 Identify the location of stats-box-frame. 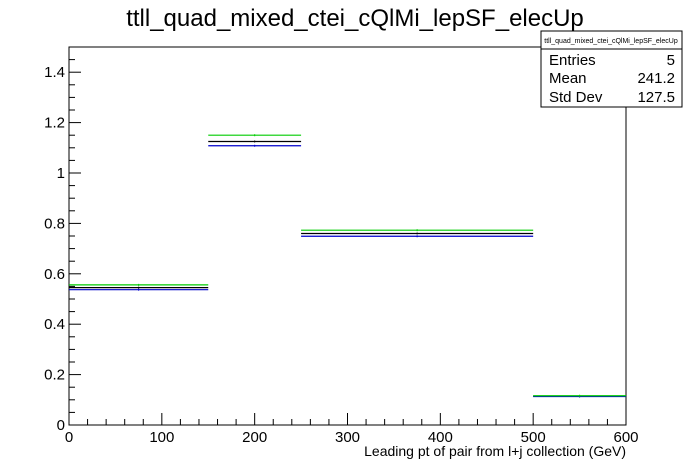
(611, 69).